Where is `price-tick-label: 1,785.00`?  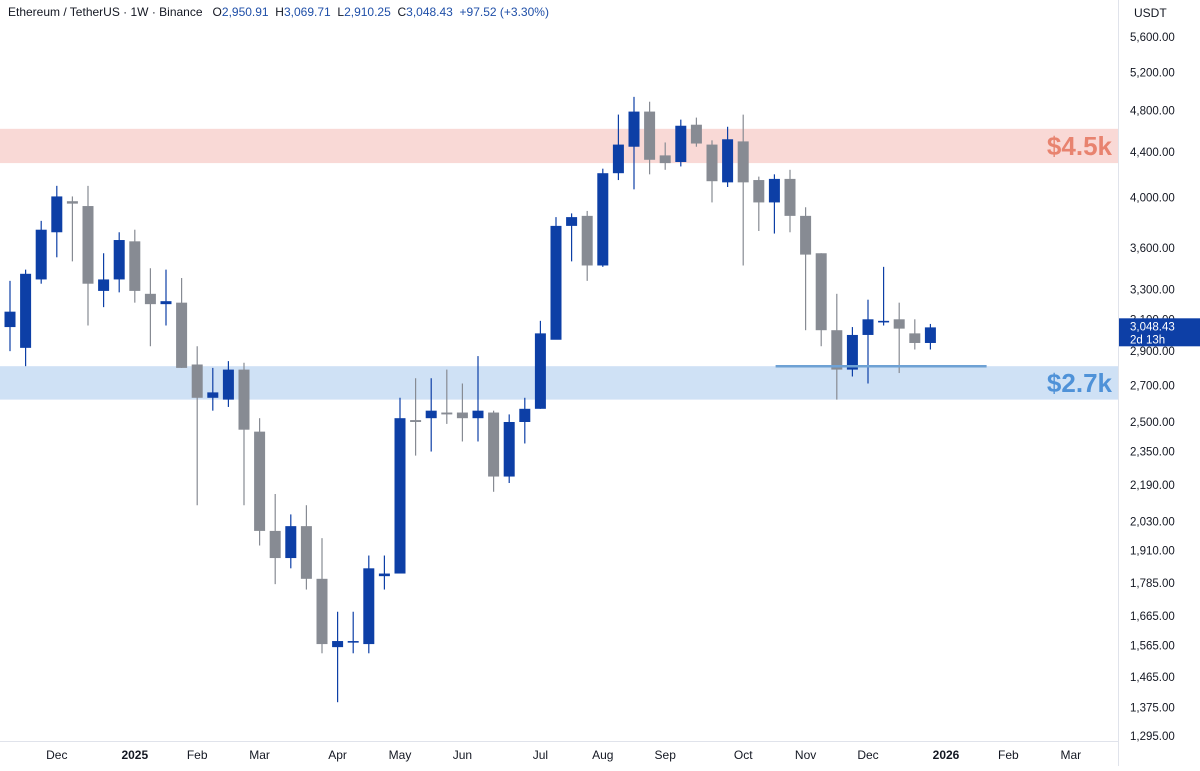 price-tick-label: 1,785.00 is located at coordinates (1152, 584).